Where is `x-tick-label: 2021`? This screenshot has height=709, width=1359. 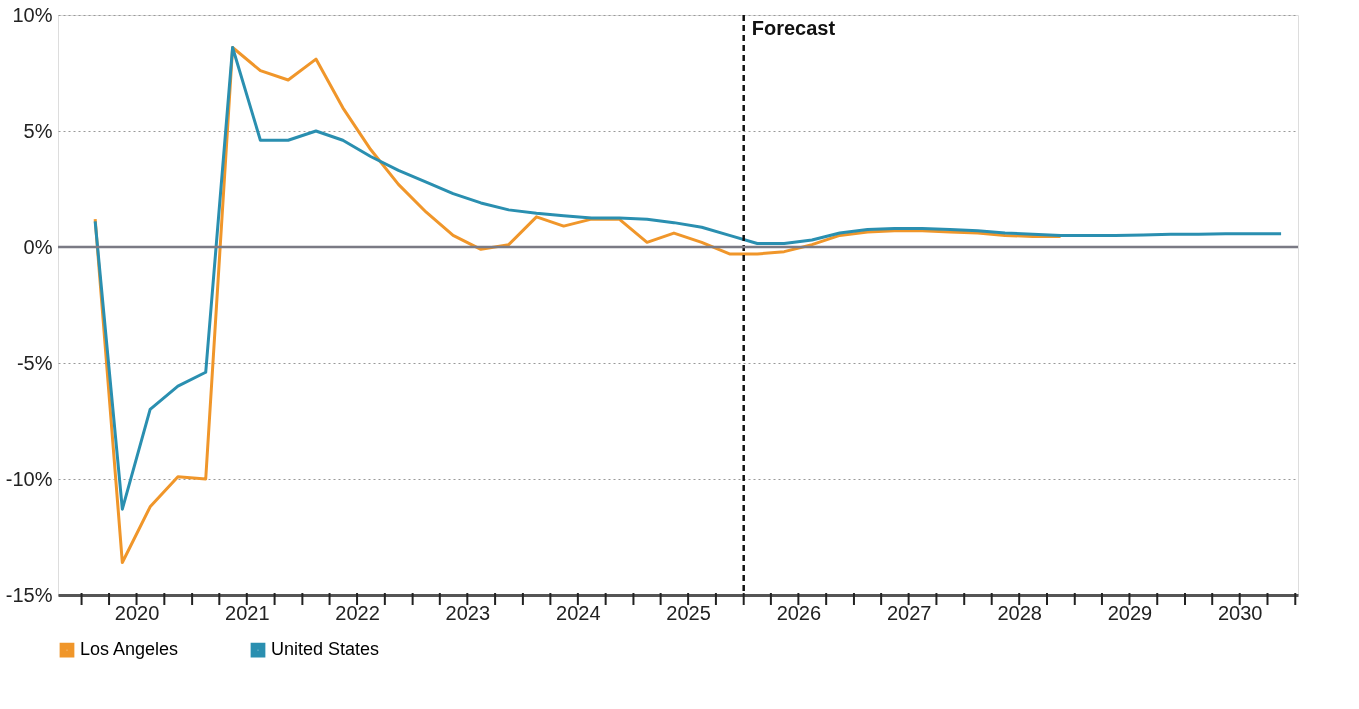 x-tick-label: 2021 is located at coordinates (247, 612).